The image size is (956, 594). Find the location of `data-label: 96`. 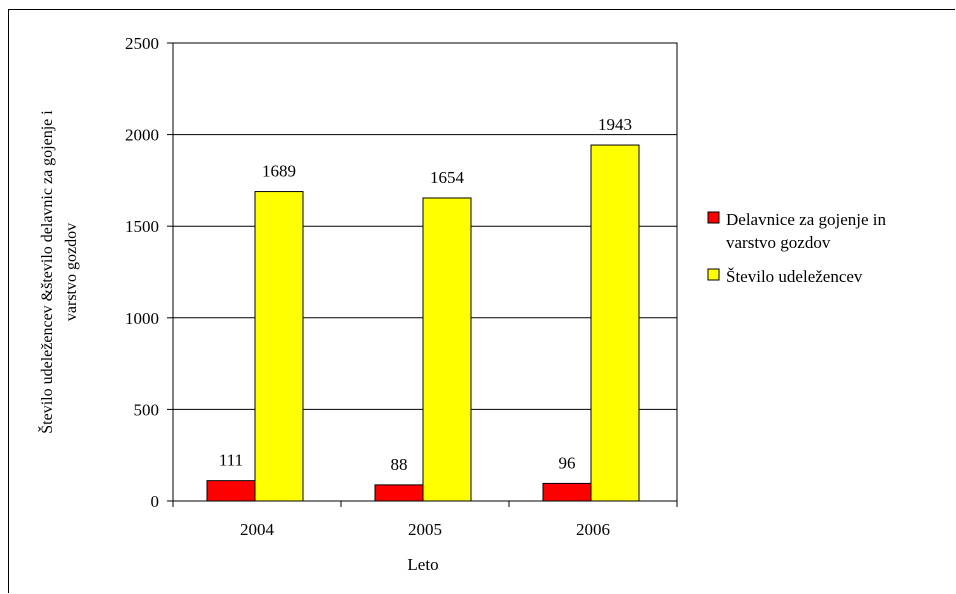

data-label: 96 is located at coordinates (567, 462).